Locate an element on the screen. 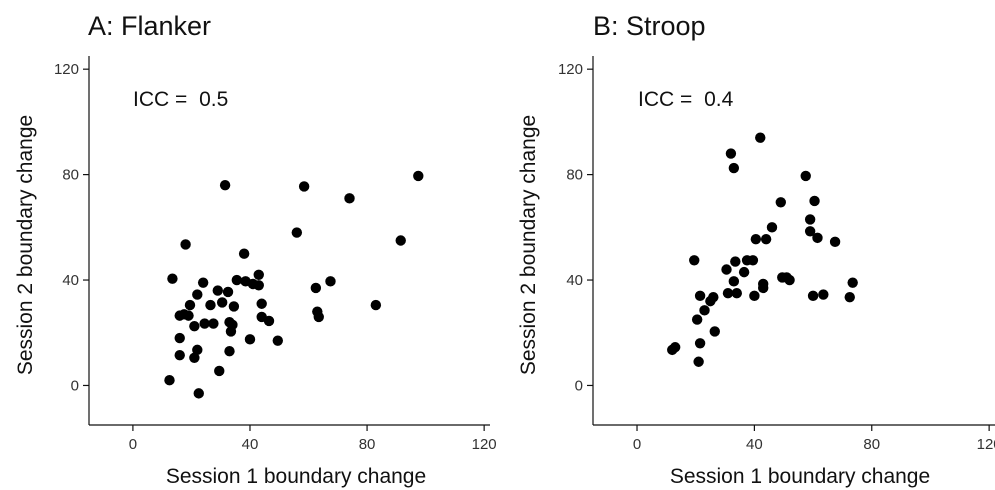 The image size is (995, 490). x-tick-label: 80 is located at coordinates (367, 444).